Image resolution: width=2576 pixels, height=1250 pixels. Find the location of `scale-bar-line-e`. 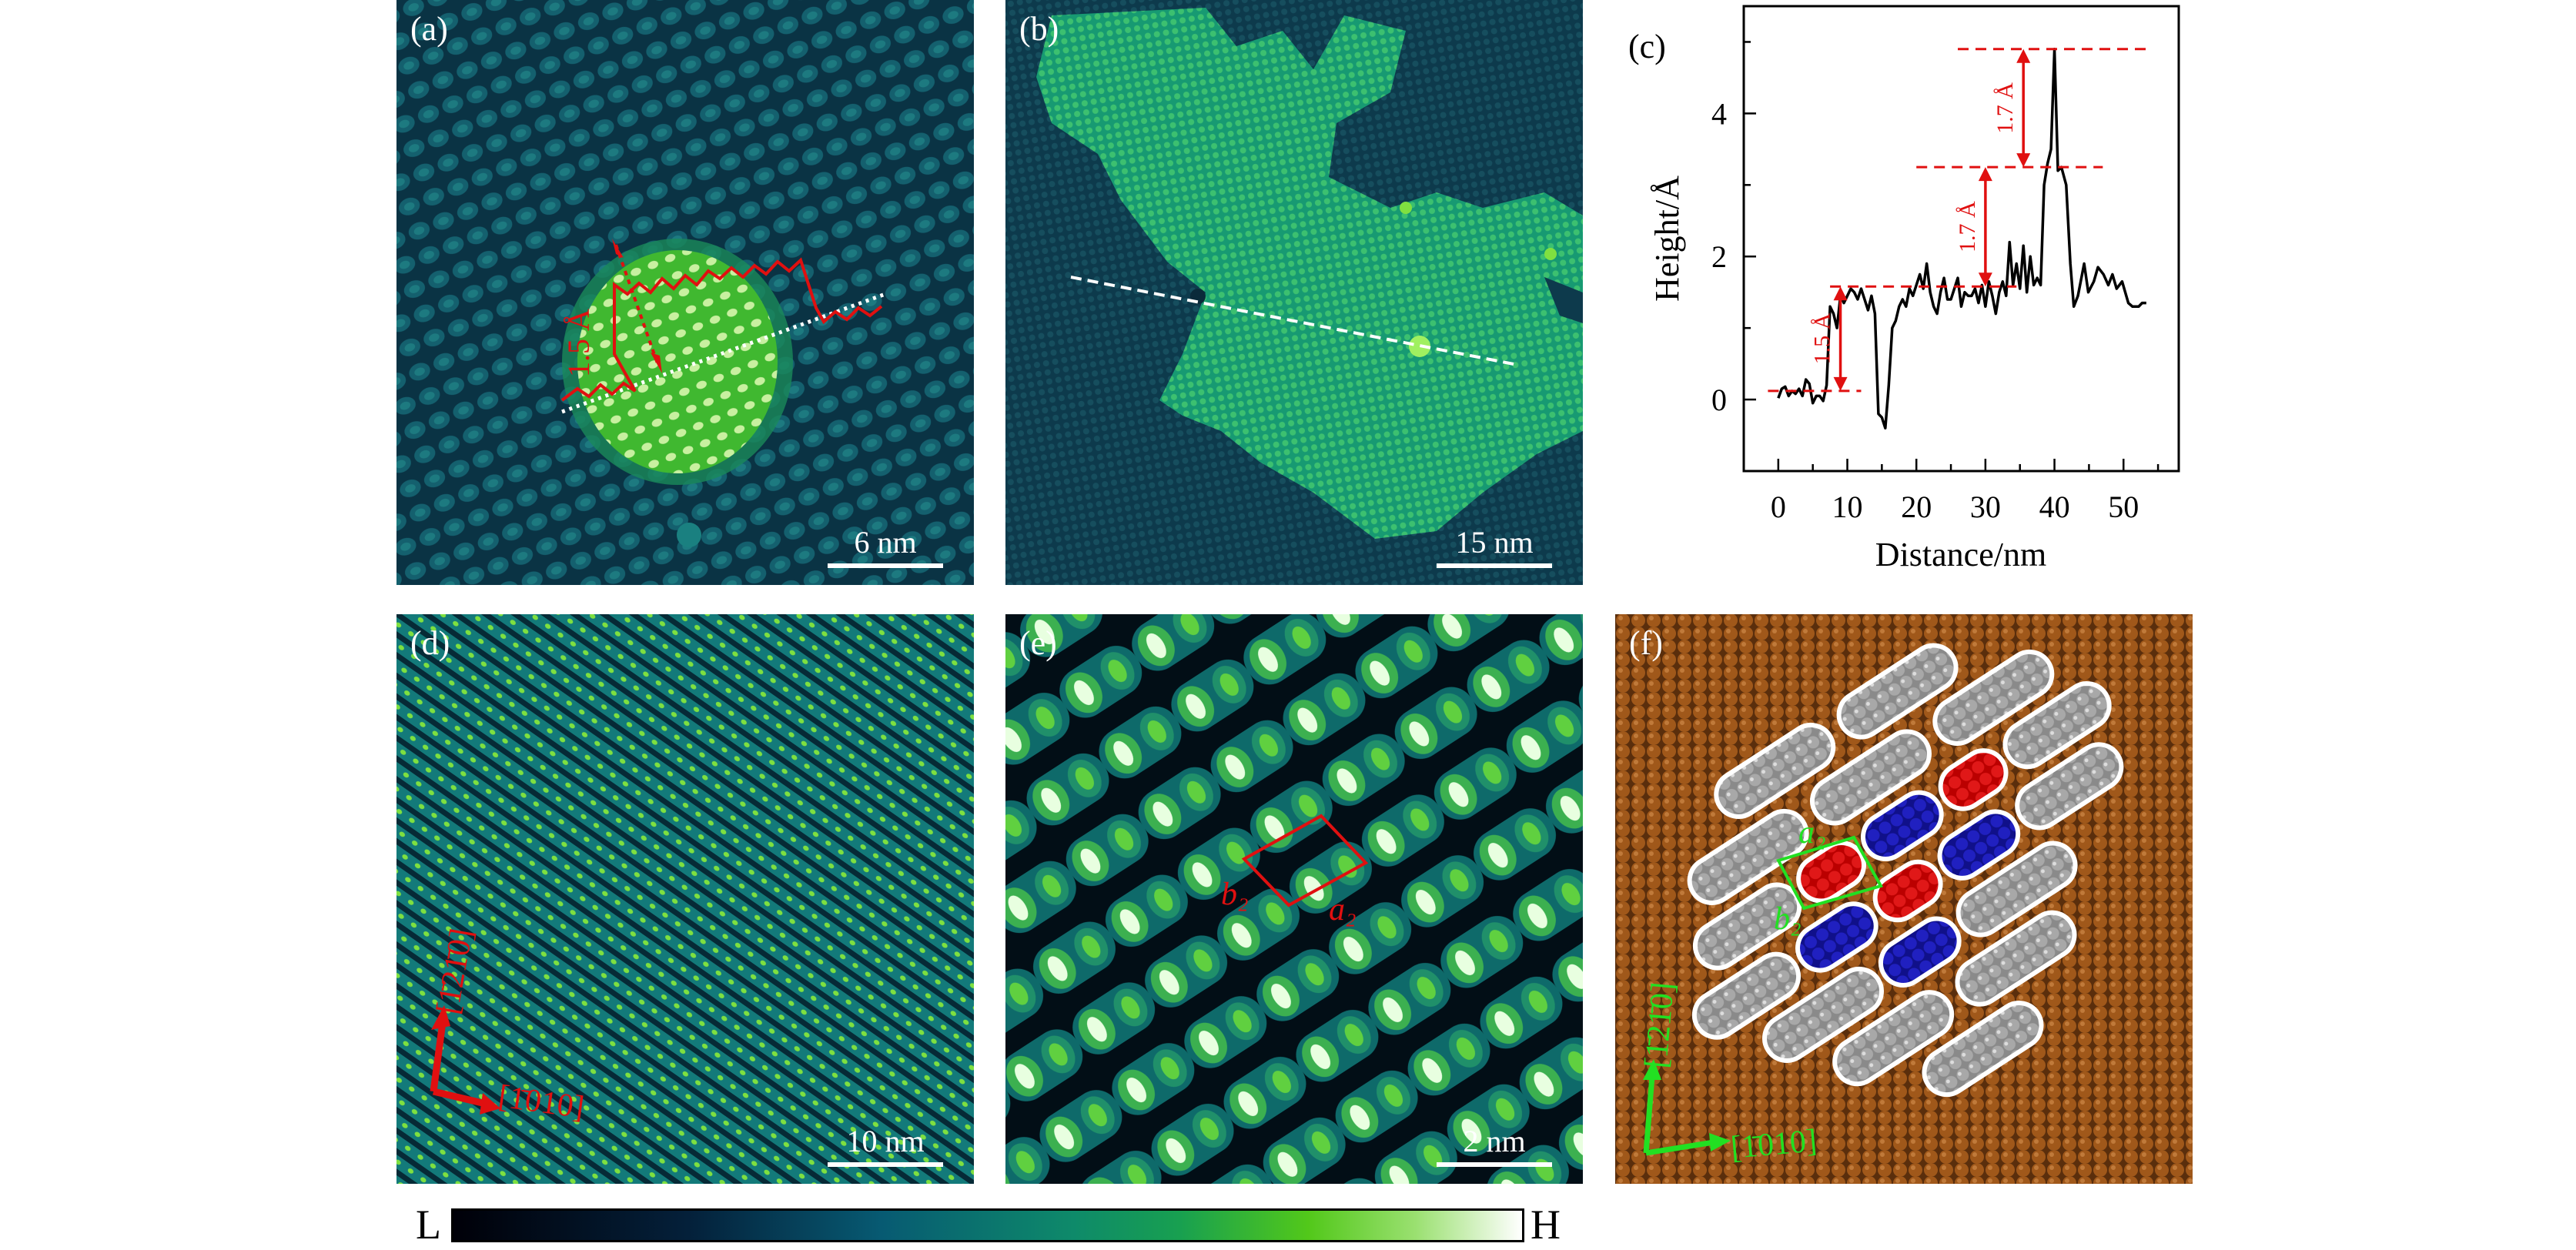

scale-bar-line-e is located at coordinates (1494, 1164).